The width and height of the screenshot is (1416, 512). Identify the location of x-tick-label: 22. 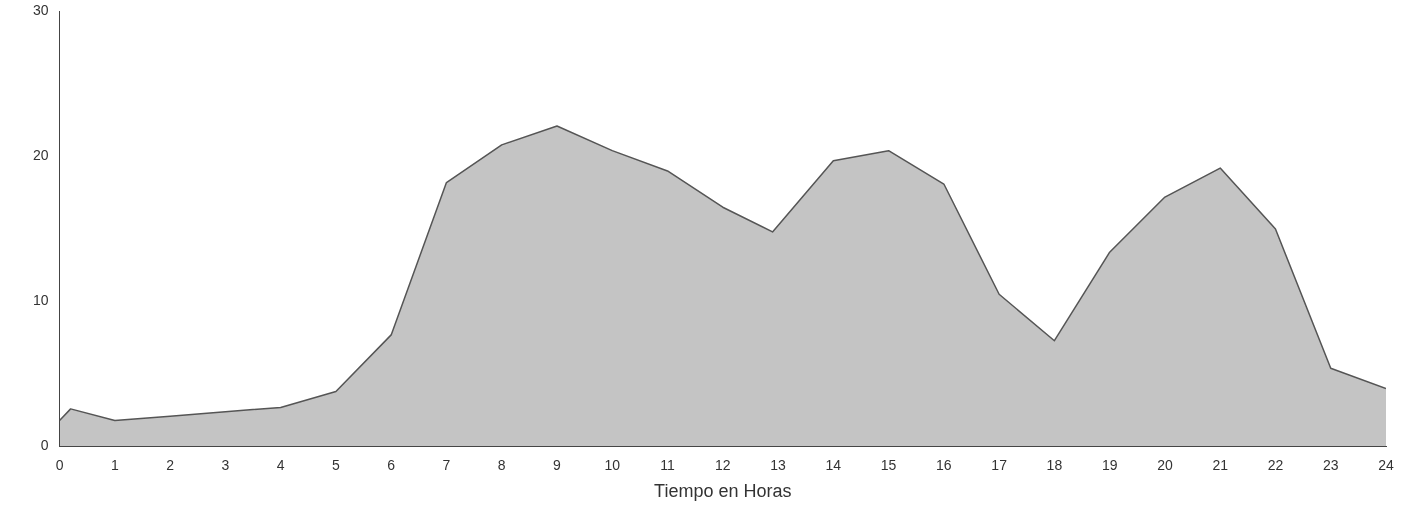
(1275, 464).